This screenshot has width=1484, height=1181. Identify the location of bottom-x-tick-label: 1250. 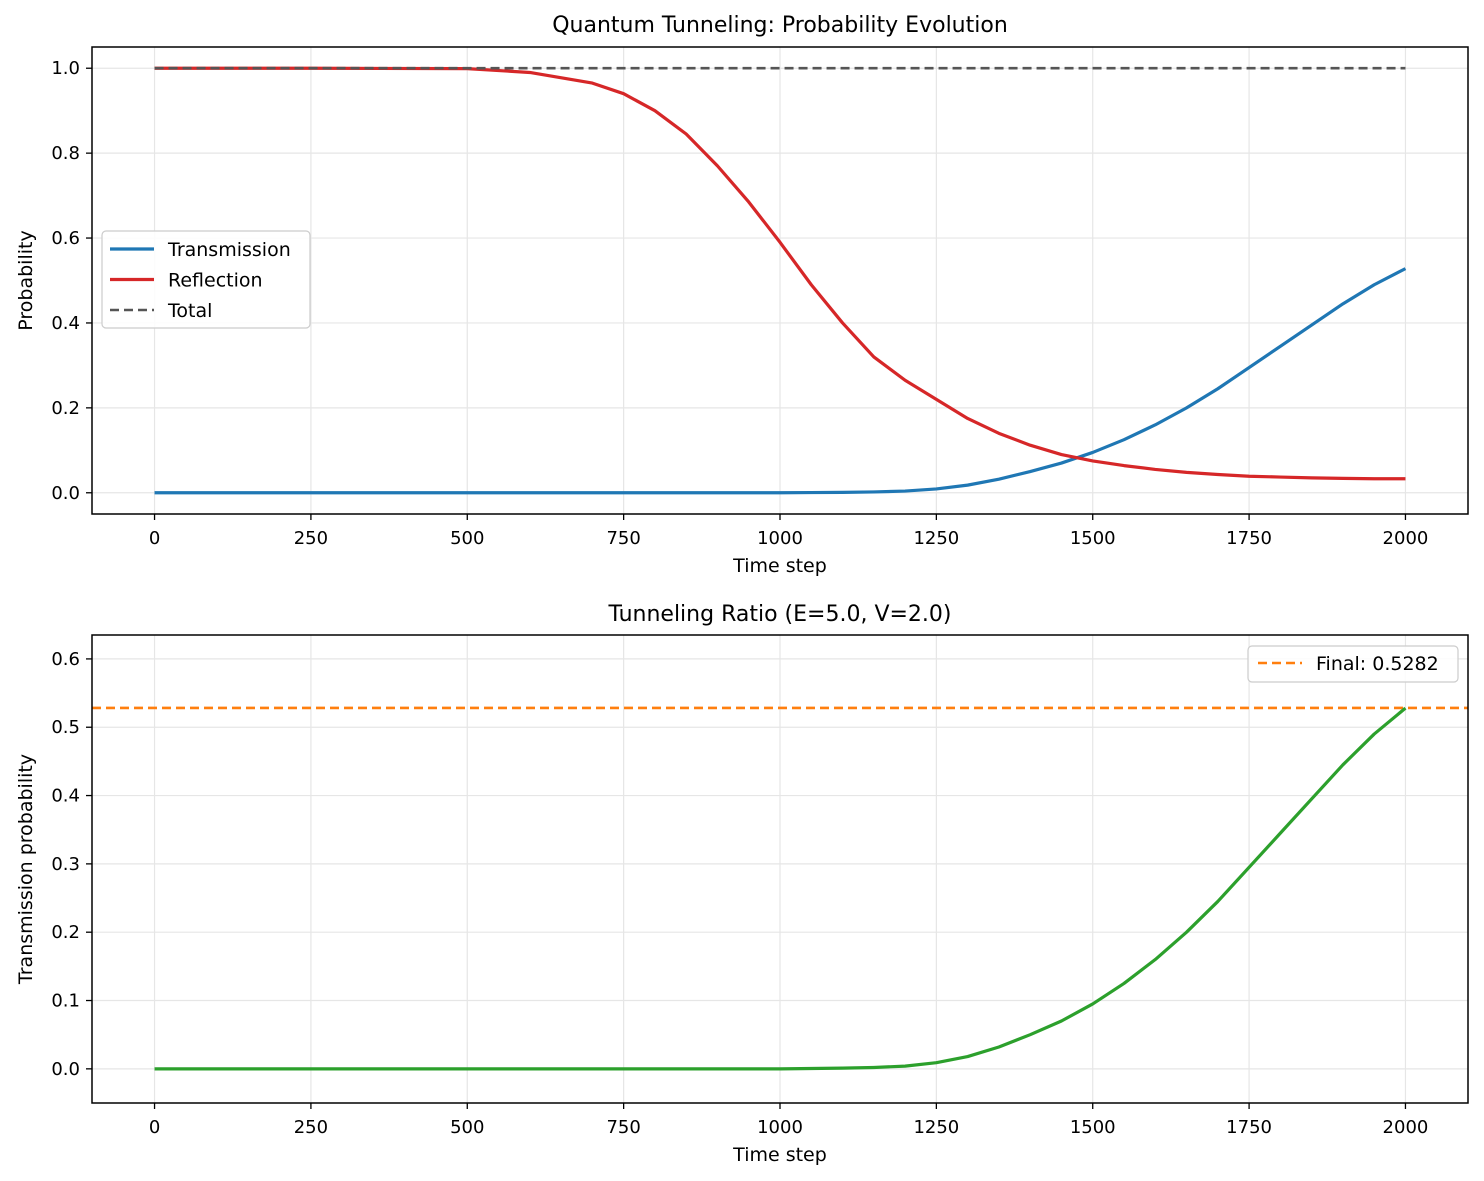
(936, 1127).